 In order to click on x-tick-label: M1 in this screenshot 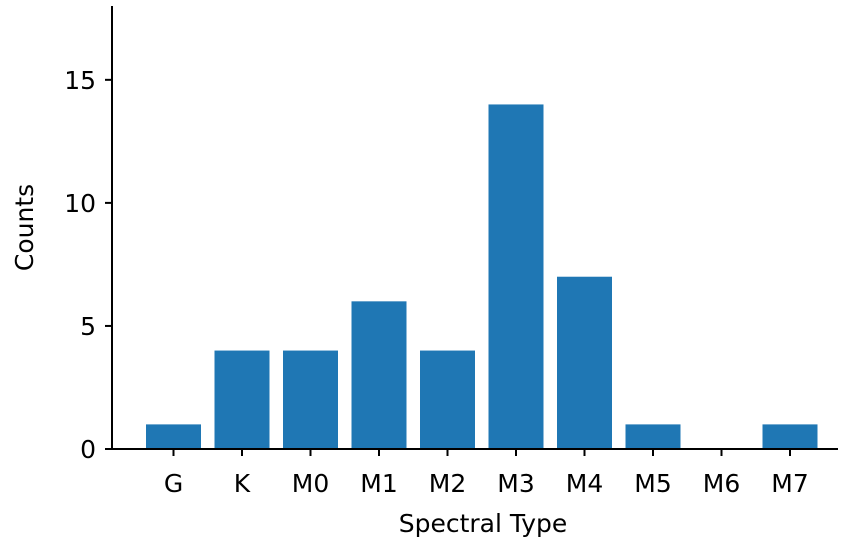, I will do `click(378, 483)`.